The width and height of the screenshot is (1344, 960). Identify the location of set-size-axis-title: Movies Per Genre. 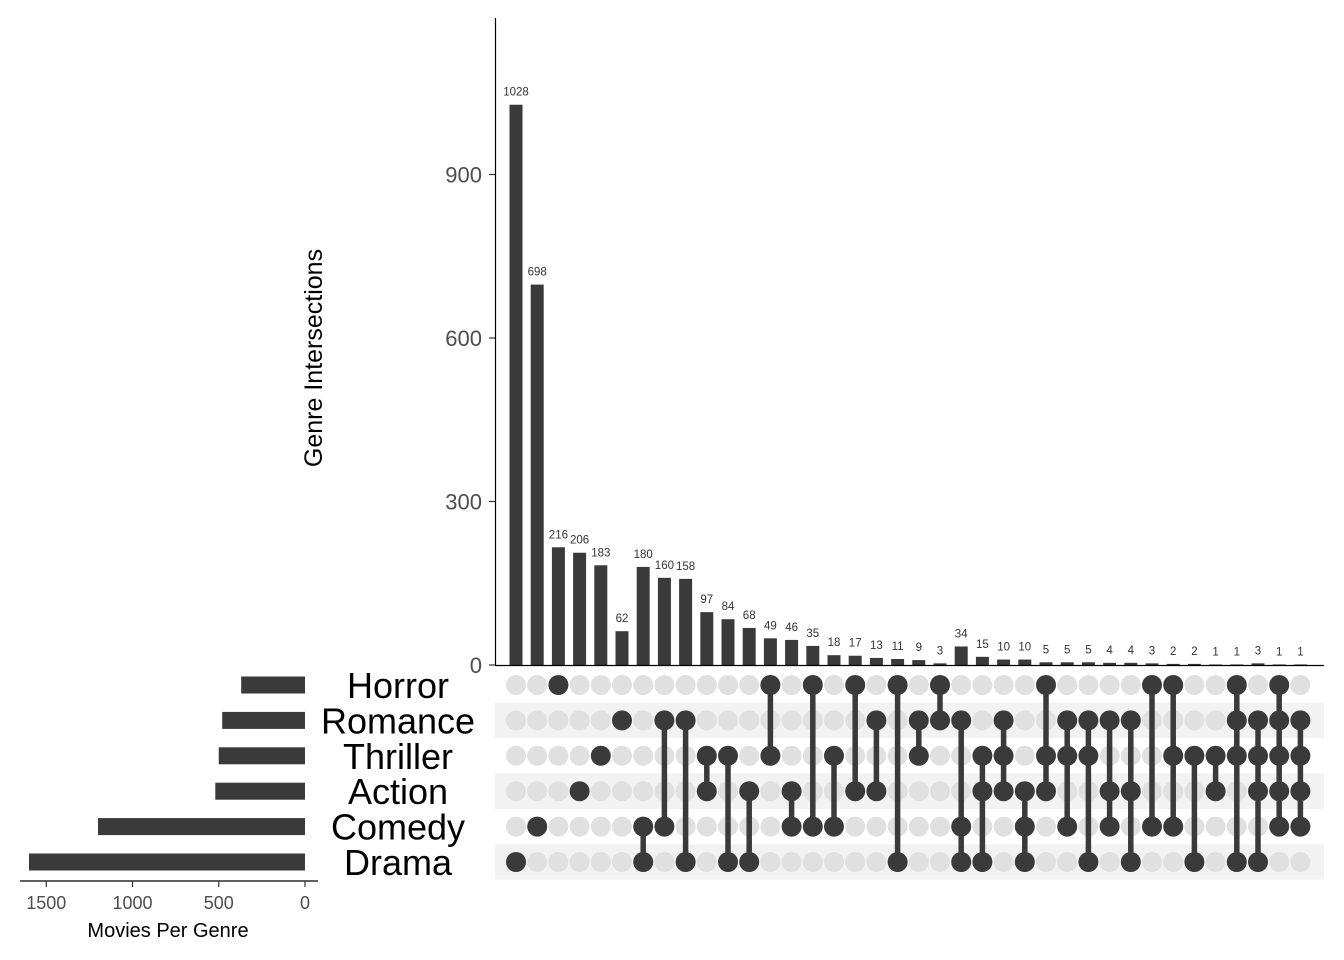
(167, 931).